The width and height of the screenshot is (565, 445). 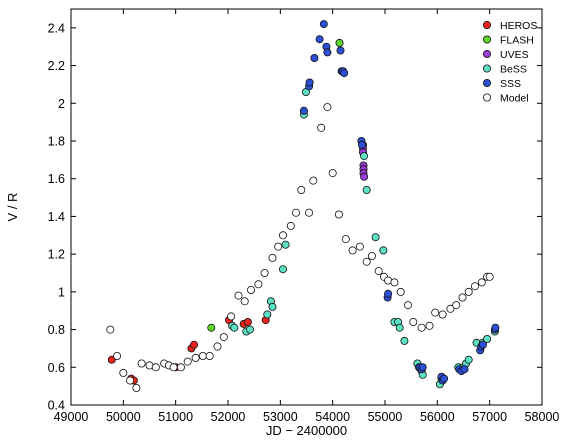 What do you see at coordinates (56, 406) in the screenshot?
I see `y-tick-label: 0.4` at bounding box center [56, 406].